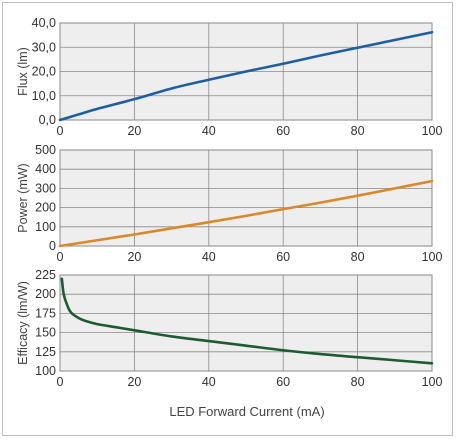  Describe the element at coordinates (52, 246) in the screenshot. I see `y-tick-label: 0` at that location.